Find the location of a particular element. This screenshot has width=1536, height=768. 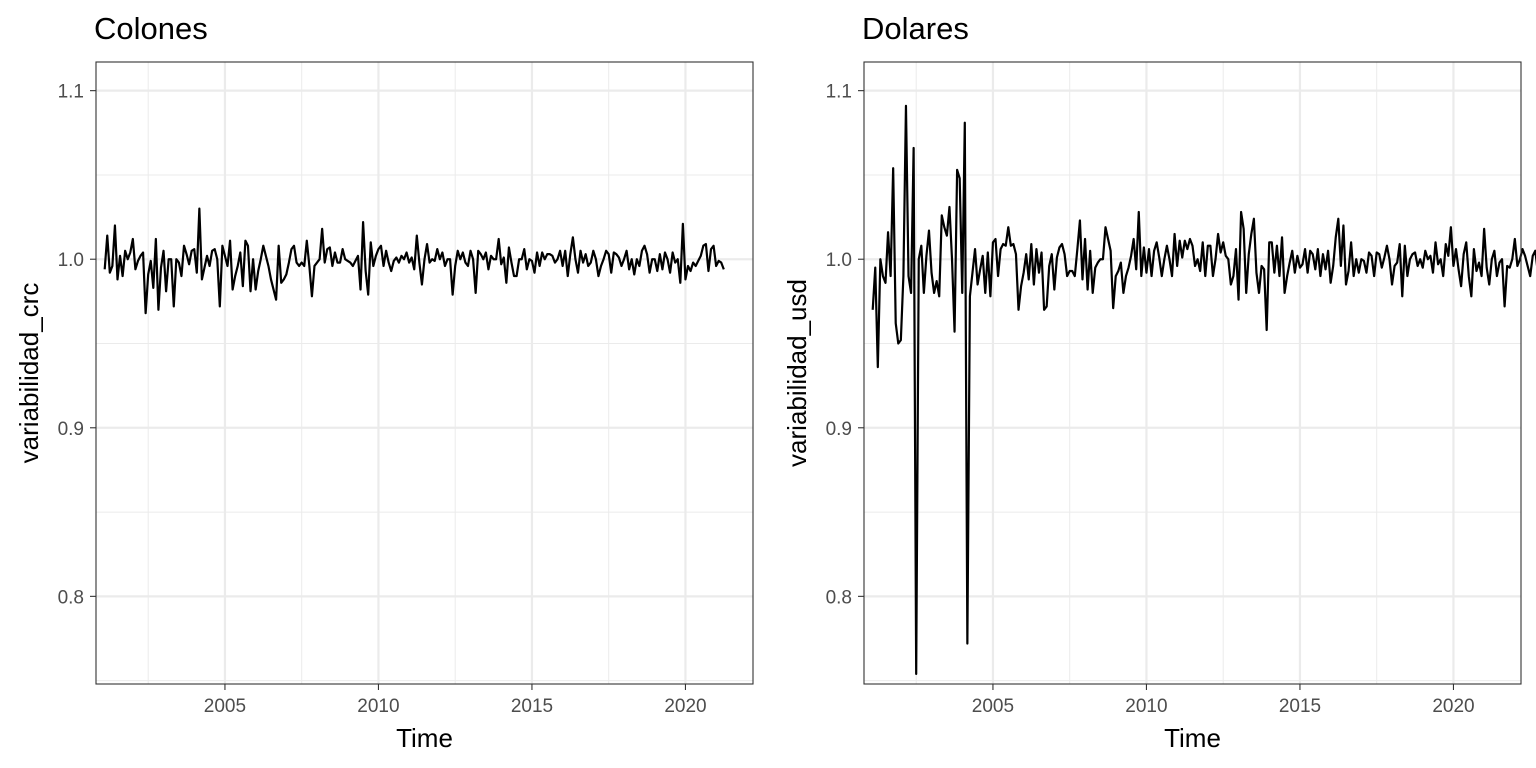

y-axis-label: variabilidad_crc is located at coordinates (29, 373).